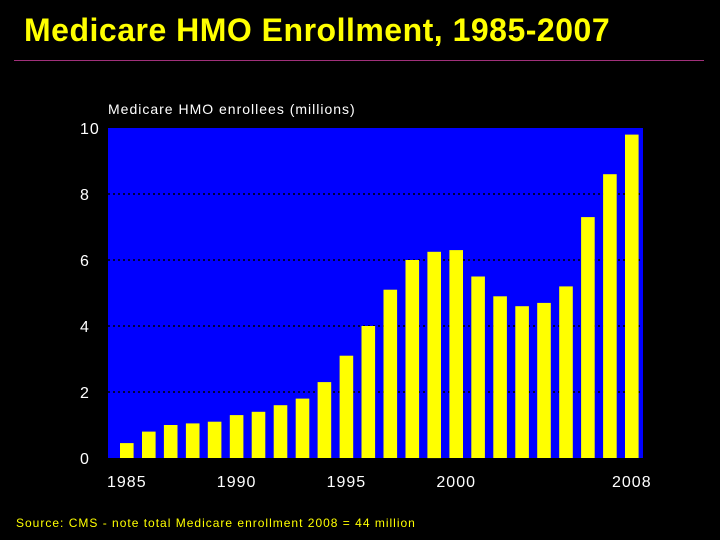 This screenshot has height=540, width=720. Describe the element at coordinates (170, 441) in the screenshot. I see `bar-1987` at that location.